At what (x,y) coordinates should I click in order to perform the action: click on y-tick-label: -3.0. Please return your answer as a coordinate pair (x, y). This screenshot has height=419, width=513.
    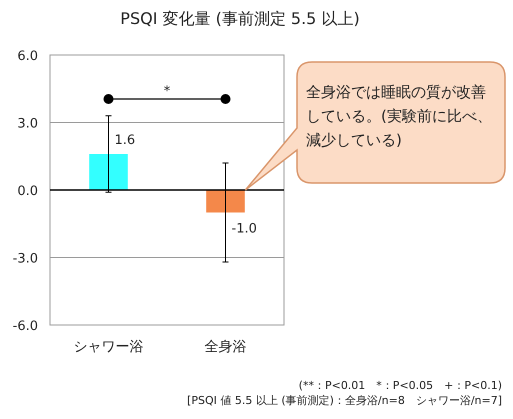
    Looking at the image, I should click on (25, 259).